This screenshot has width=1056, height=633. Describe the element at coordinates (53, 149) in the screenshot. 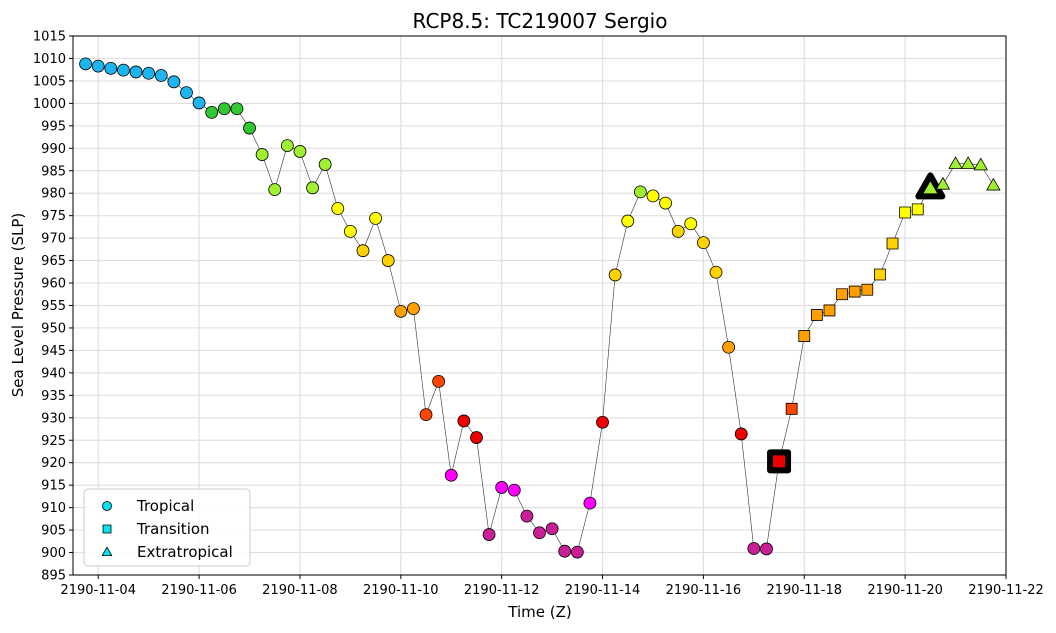

I see `y-tick-label: 990` at that location.